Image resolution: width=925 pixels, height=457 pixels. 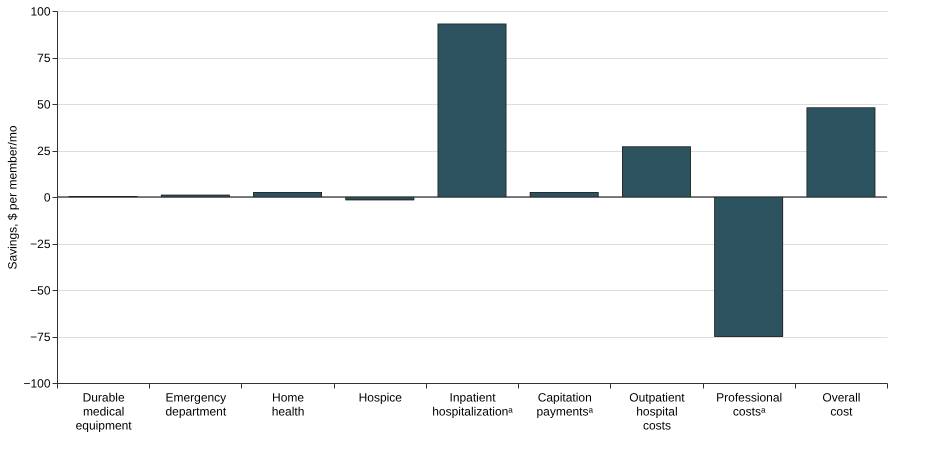 What do you see at coordinates (40, 337) in the screenshot?
I see `y-tick-label: −75` at bounding box center [40, 337].